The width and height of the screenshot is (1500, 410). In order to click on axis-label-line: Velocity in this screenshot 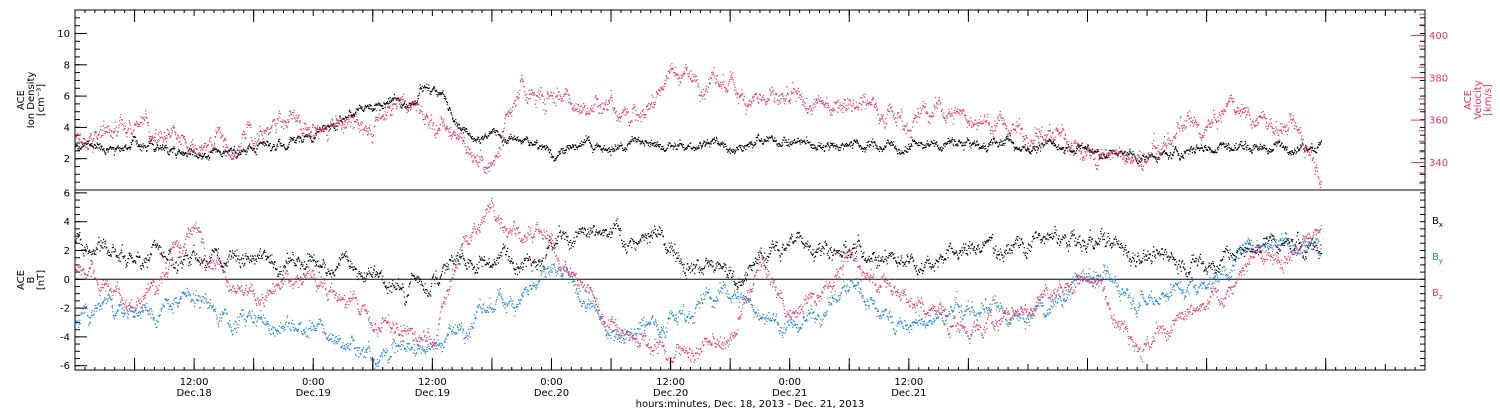, I will do `click(1478, 99)`.